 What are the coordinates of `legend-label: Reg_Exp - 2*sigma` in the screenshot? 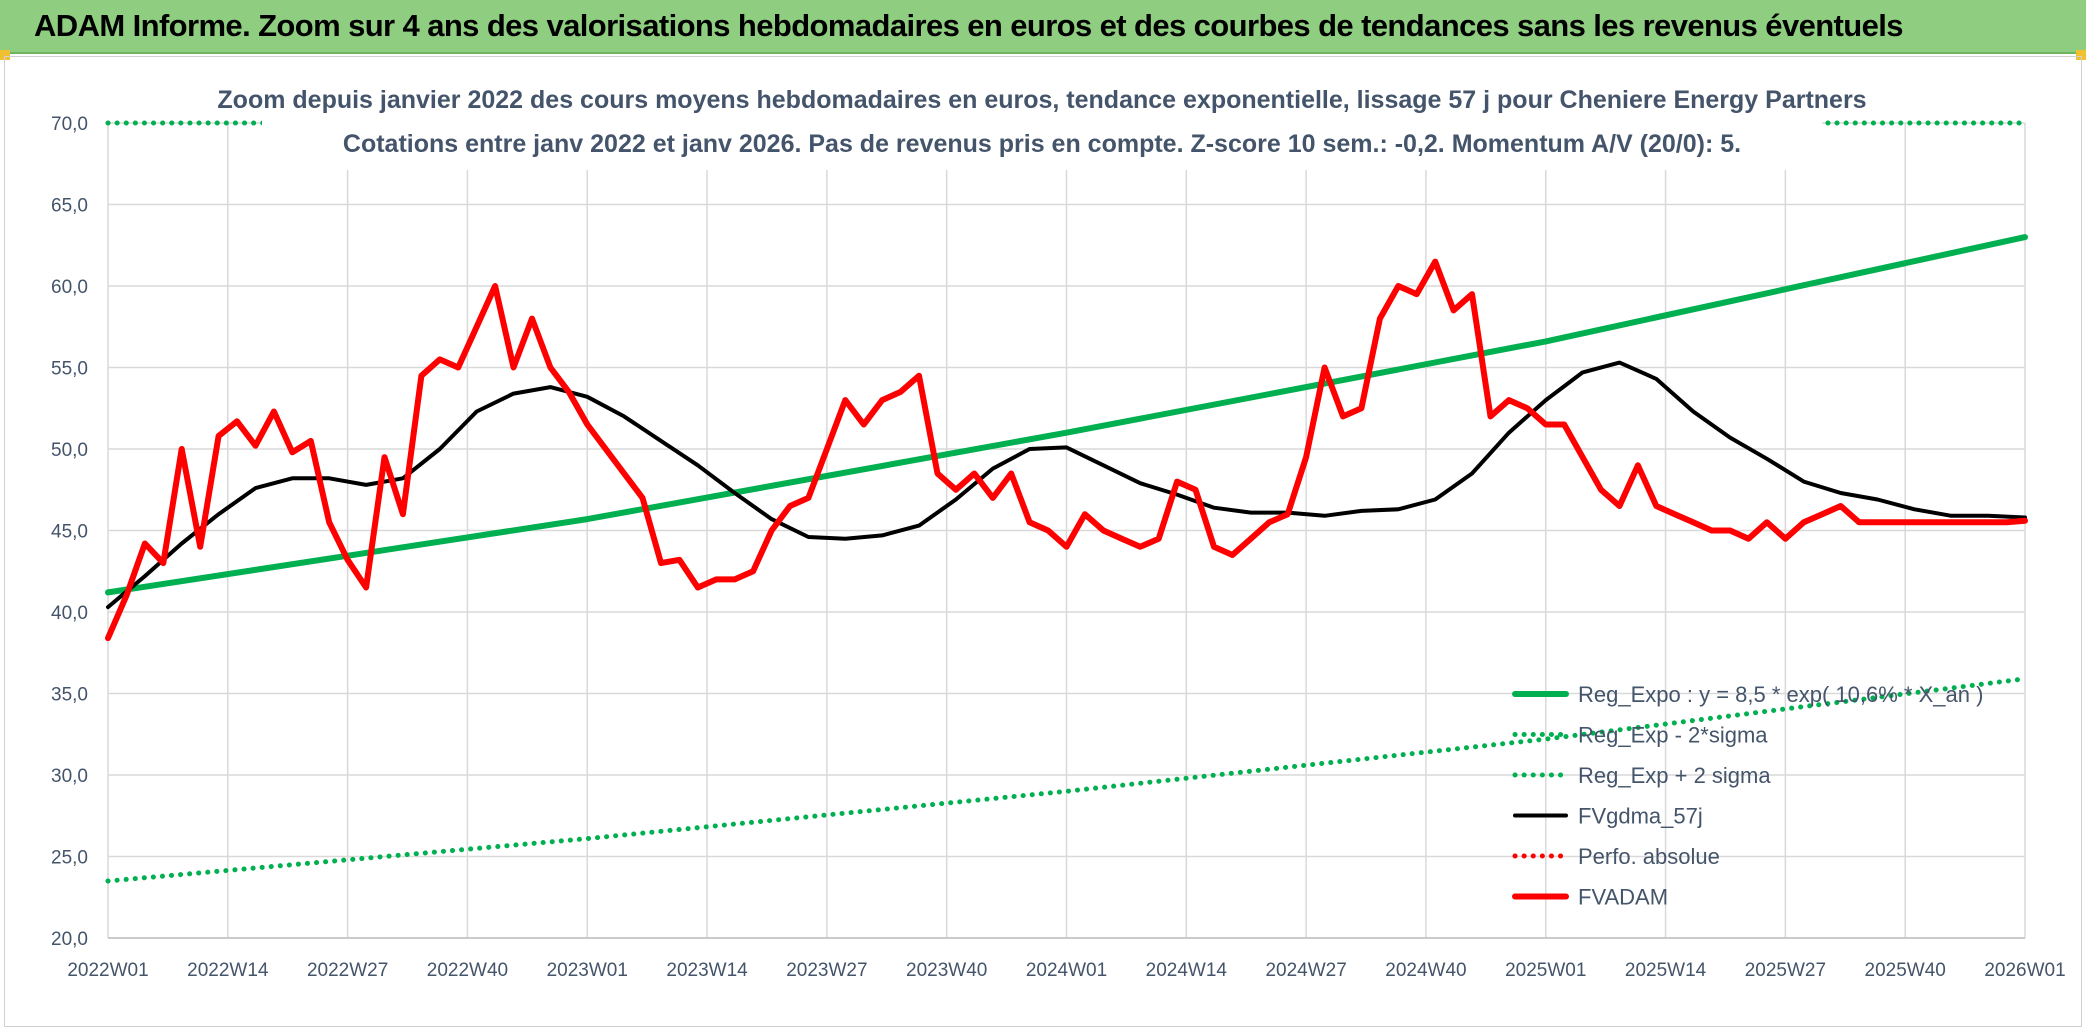 It's located at (1673, 735).